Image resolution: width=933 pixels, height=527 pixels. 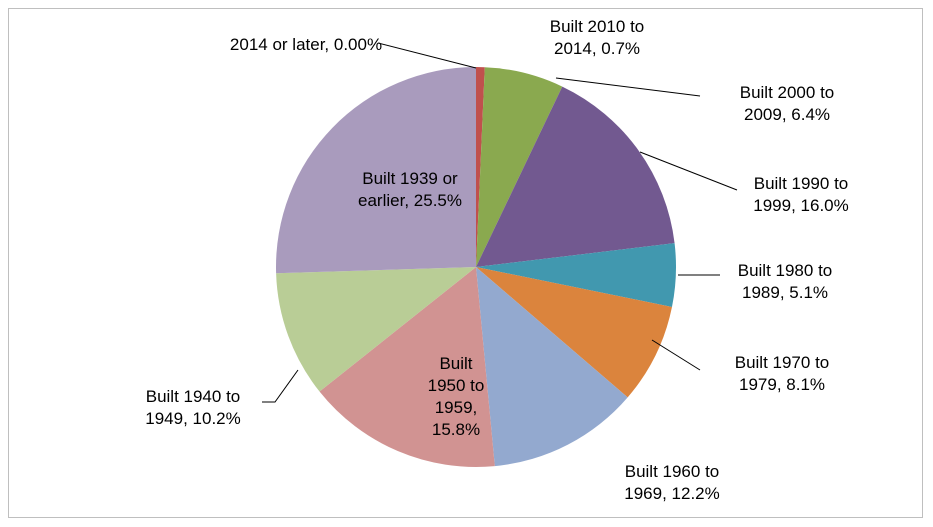 What do you see at coordinates (456, 385) in the screenshot?
I see `slice-category: Built 1950 to 1959` at bounding box center [456, 385].